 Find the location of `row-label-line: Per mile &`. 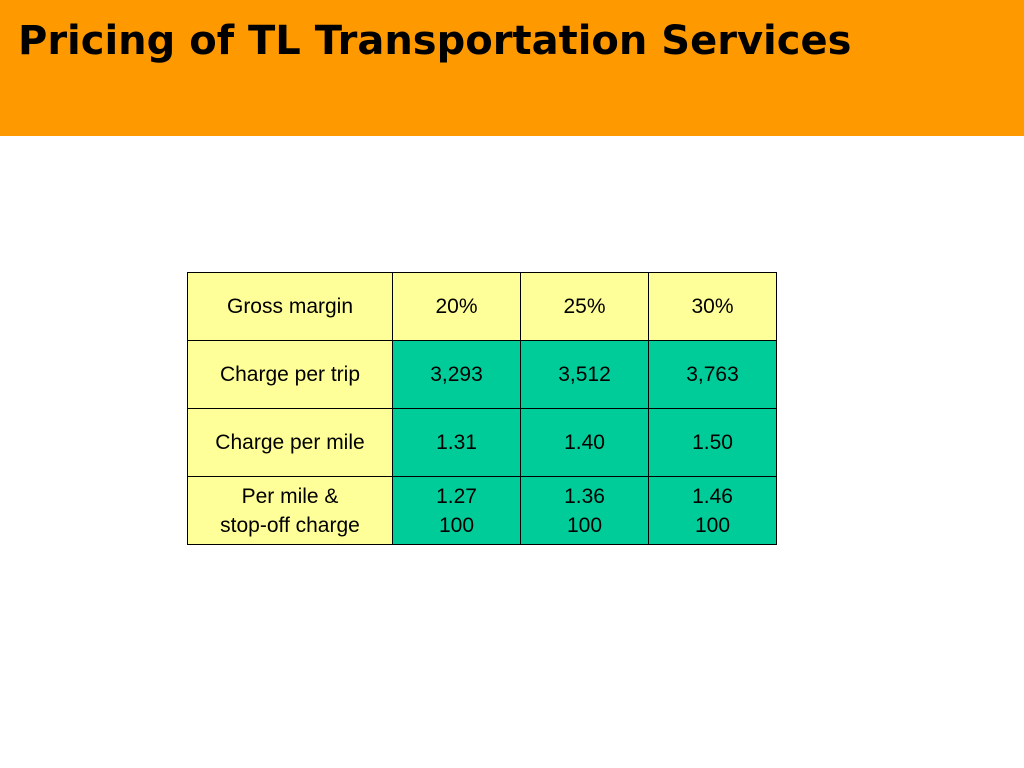

row-label-line: Per mile & is located at coordinates (290, 496).